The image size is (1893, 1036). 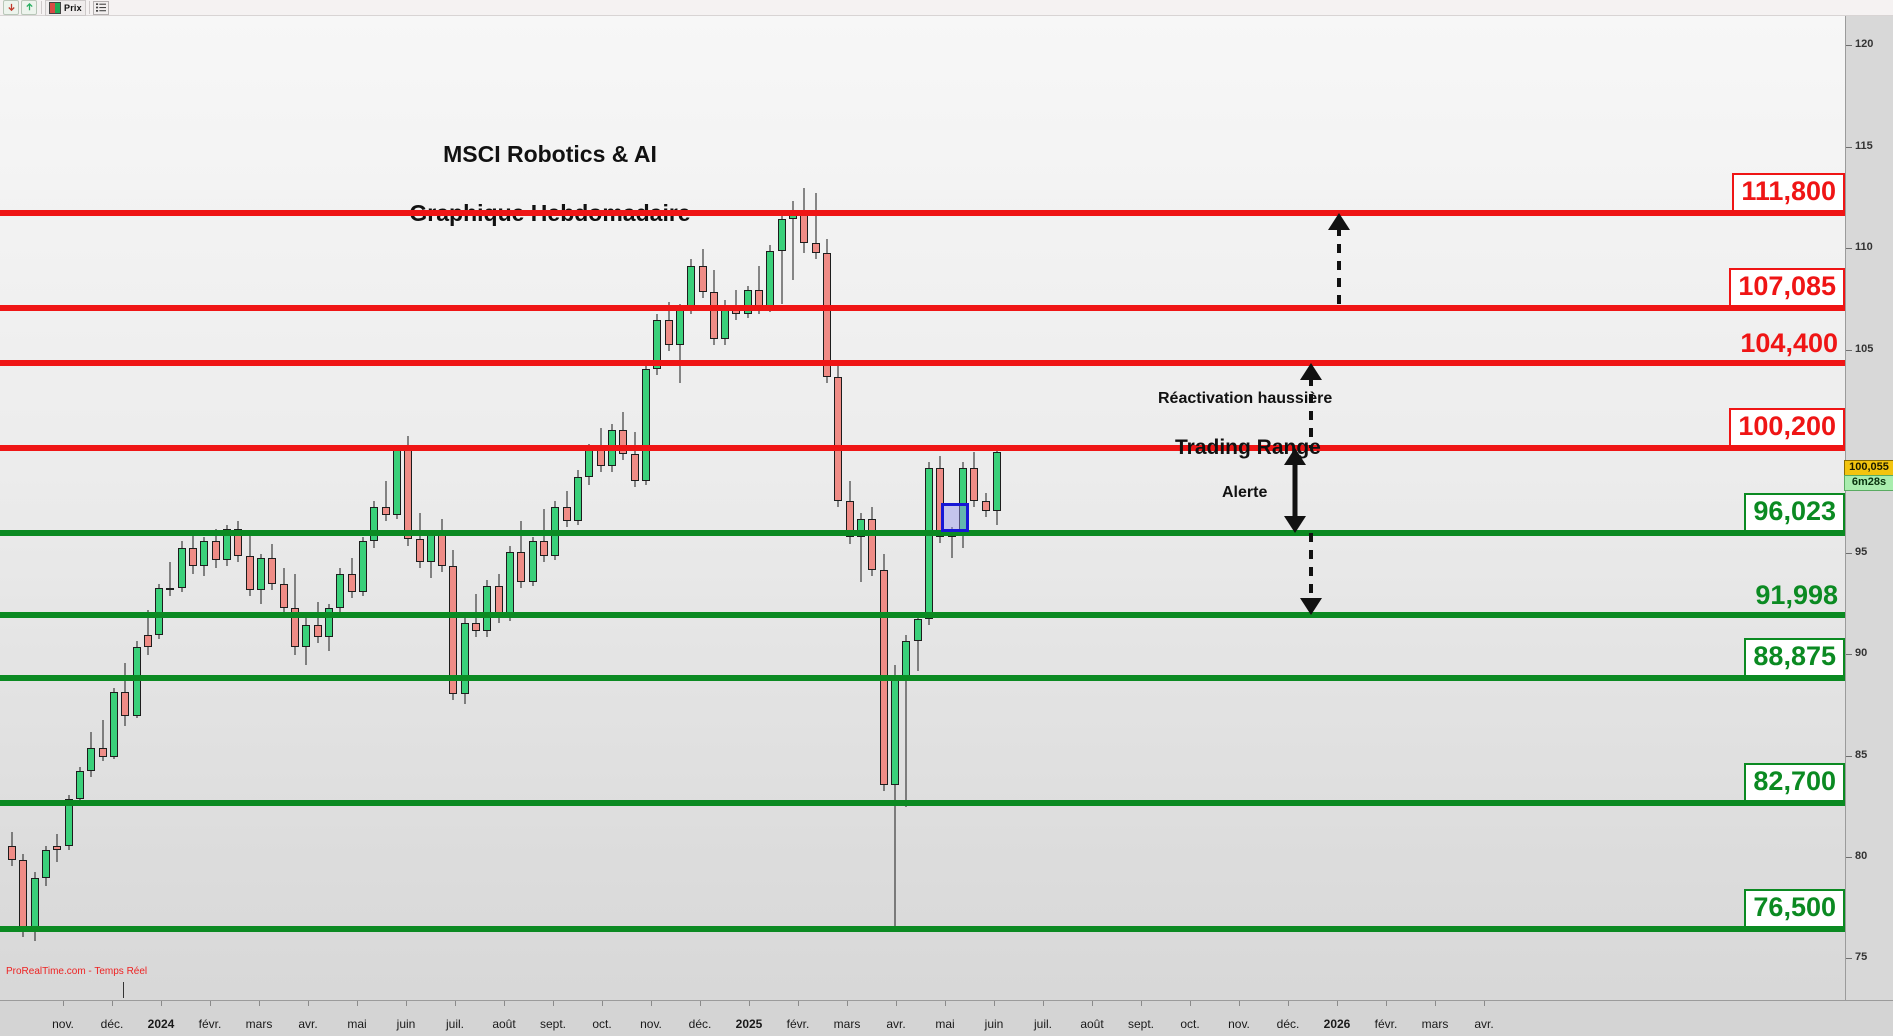 I want to click on tick-label: 2024, so click(x=161, y=1024).